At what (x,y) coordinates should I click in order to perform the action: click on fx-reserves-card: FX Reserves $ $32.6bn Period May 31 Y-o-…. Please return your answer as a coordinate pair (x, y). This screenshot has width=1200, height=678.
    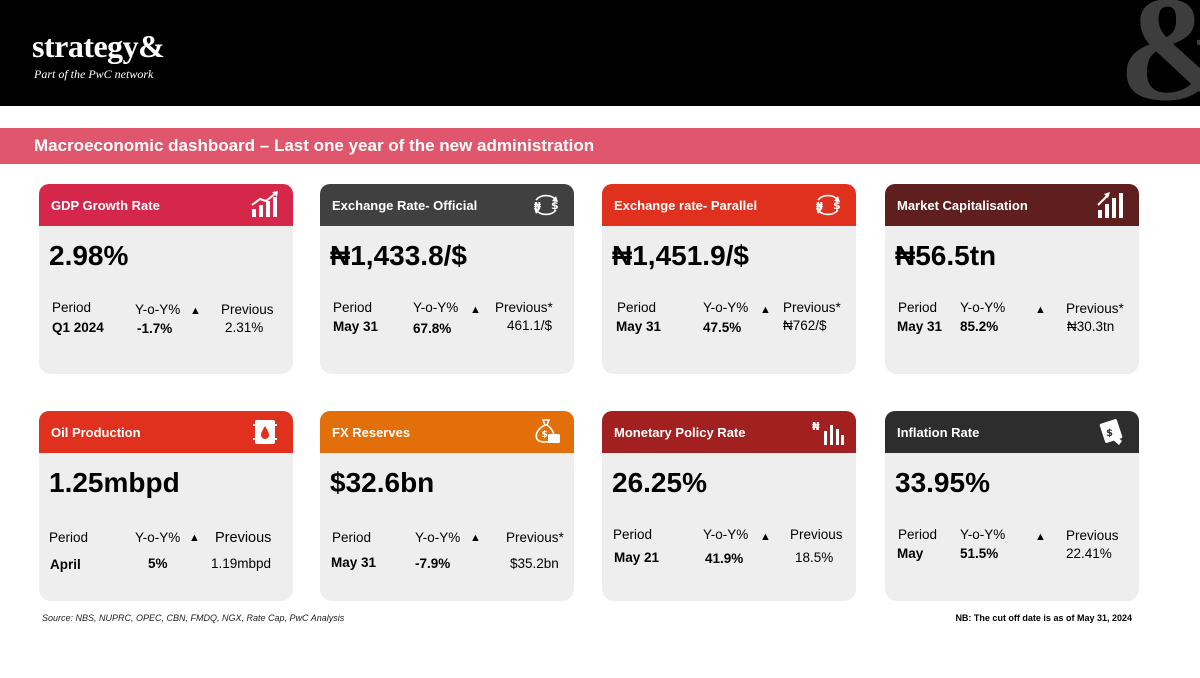
    Looking at the image, I should click on (447, 506).